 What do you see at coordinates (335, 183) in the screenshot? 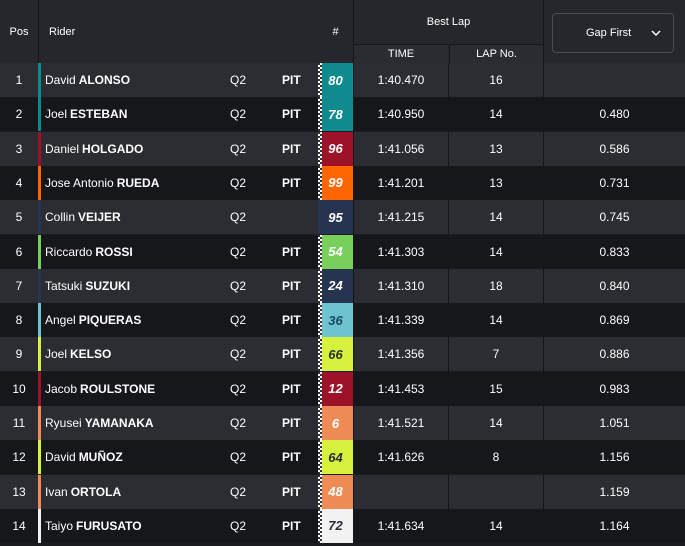
I see `rider-number: 99` at bounding box center [335, 183].